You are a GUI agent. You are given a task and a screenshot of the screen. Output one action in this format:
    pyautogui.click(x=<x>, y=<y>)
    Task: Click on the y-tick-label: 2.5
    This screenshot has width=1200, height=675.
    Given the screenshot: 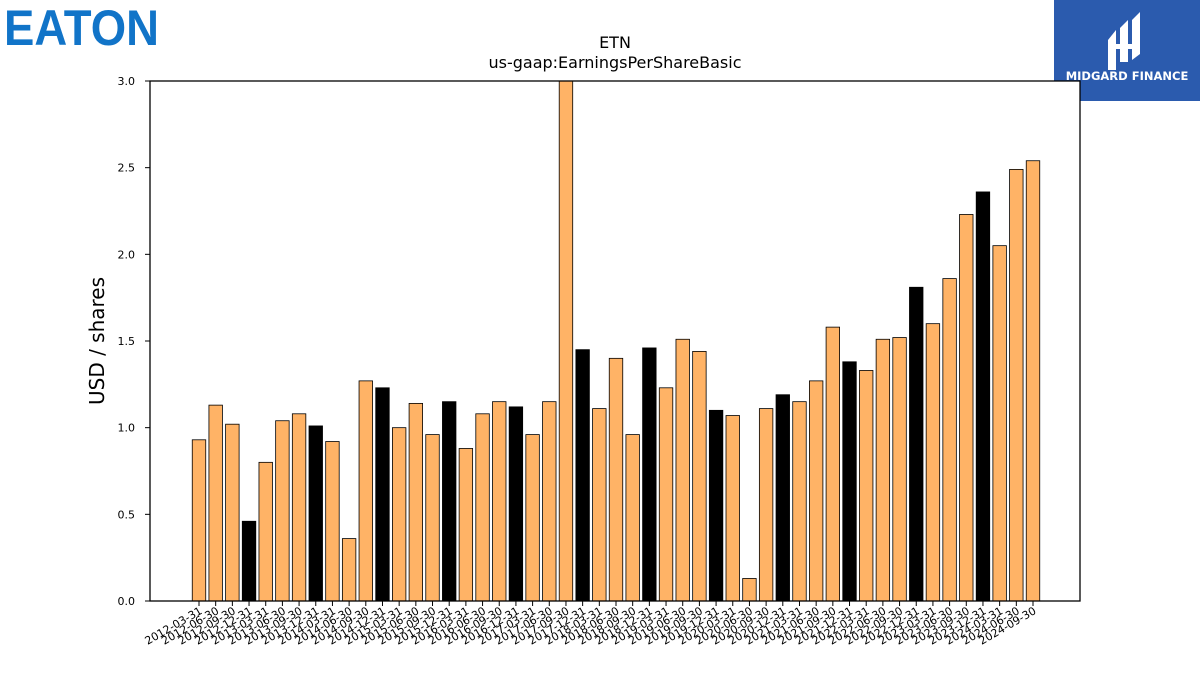 What is the action you would take?
    pyautogui.click(x=127, y=168)
    